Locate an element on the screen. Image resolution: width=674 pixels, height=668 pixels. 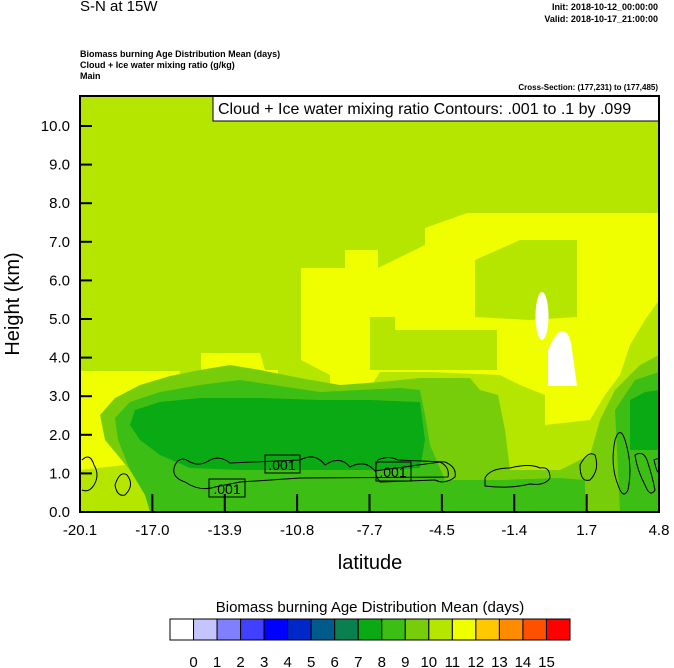
colorbar-label: 15 is located at coordinates (546, 661).